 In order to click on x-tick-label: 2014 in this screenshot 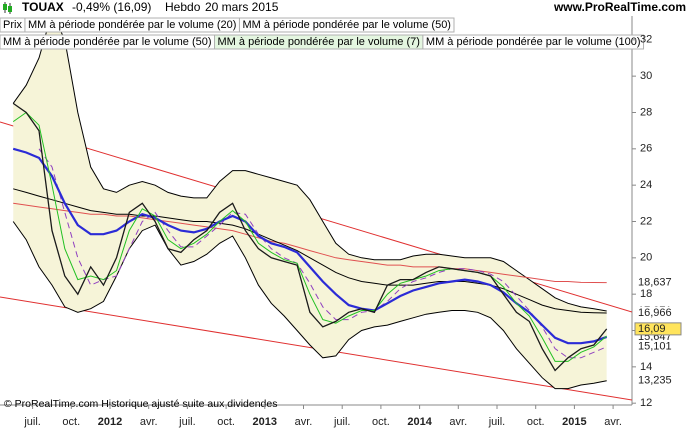, I will do `click(419, 422)`.